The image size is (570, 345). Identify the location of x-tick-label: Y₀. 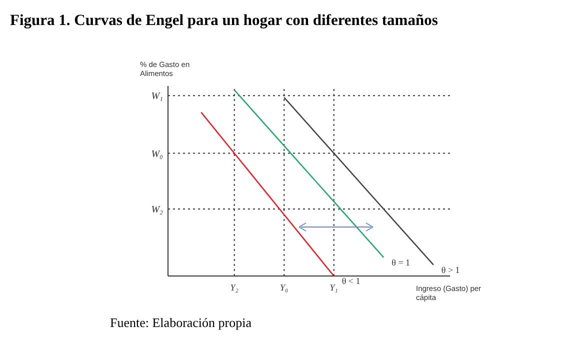
(284, 287).